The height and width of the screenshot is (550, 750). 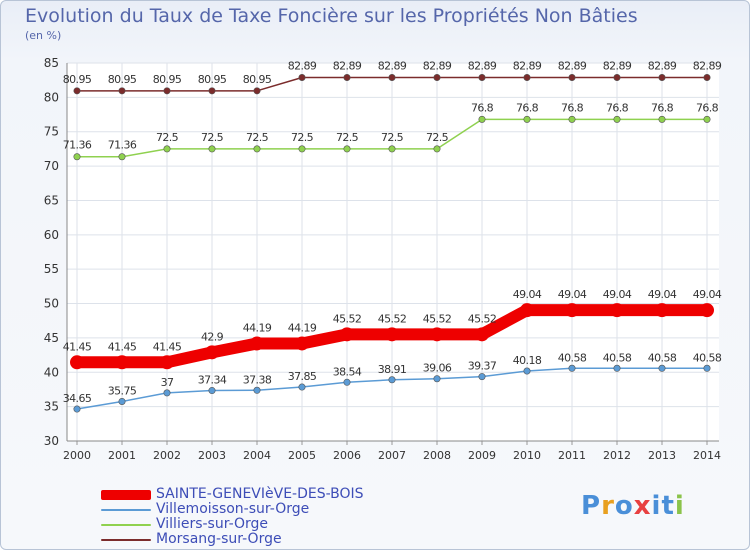 What do you see at coordinates (51, 269) in the screenshot?
I see `y-tick-label: 55` at bounding box center [51, 269].